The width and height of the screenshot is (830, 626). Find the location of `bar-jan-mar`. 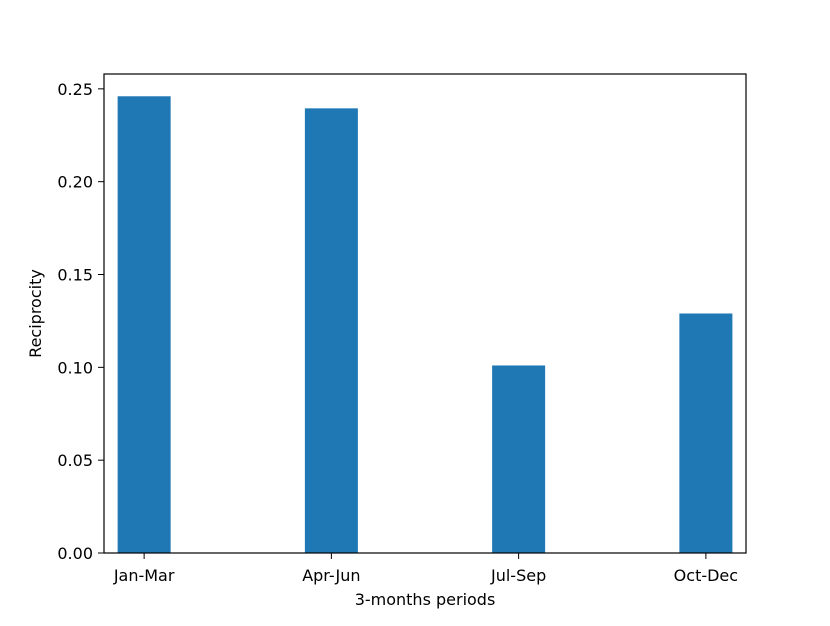

bar-jan-mar is located at coordinates (144, 324).